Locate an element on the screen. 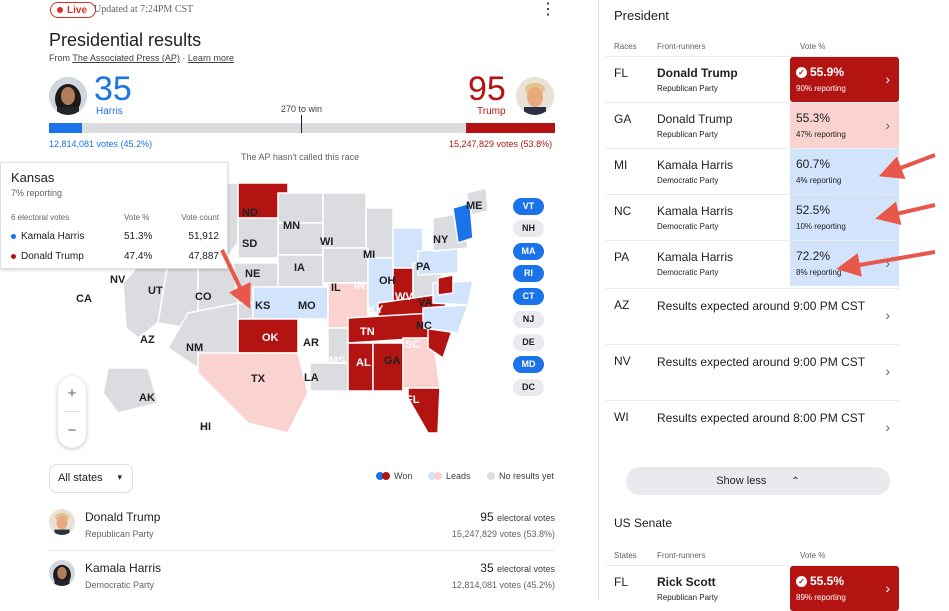  source-prefix: From is located at coordinates (59, 58).